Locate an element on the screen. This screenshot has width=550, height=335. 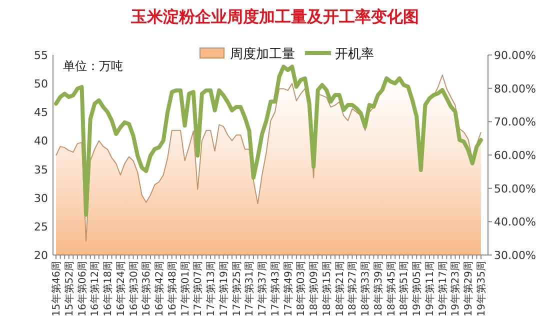
x-tick-label: 16年第18周 is located at coordinates (108, 288).